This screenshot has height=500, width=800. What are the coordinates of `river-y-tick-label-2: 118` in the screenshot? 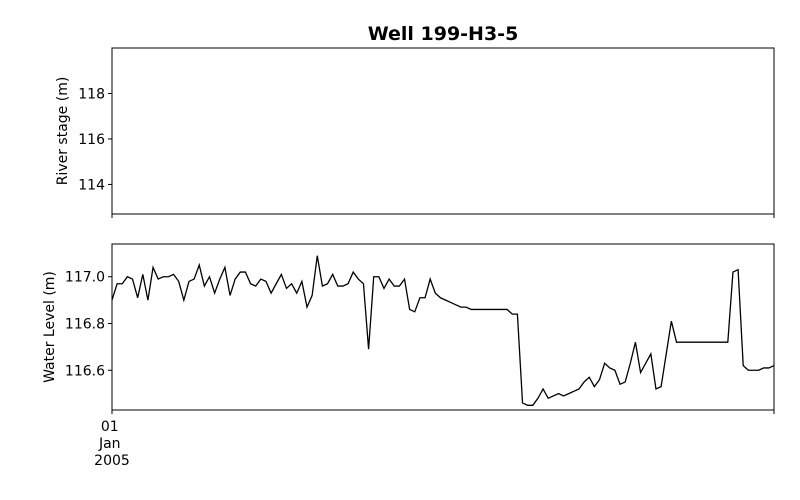 It's located at (91, 94).